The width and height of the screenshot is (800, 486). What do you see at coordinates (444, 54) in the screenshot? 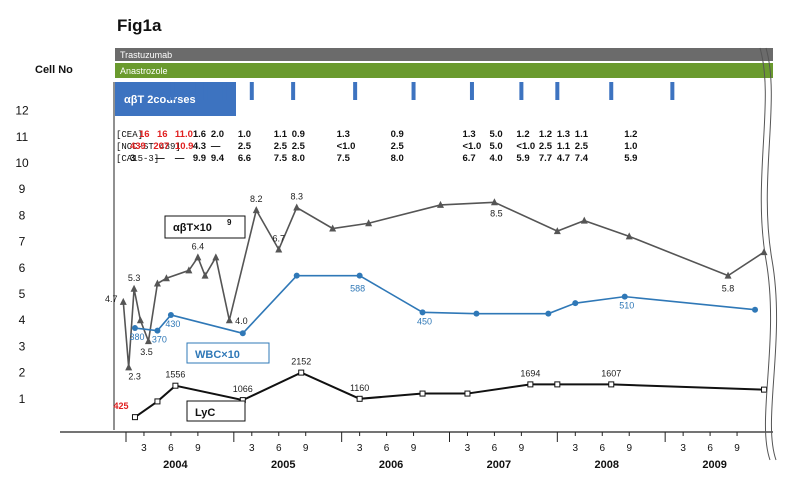
I see `trastuzumab-bar` at bounding box center [444, 54].